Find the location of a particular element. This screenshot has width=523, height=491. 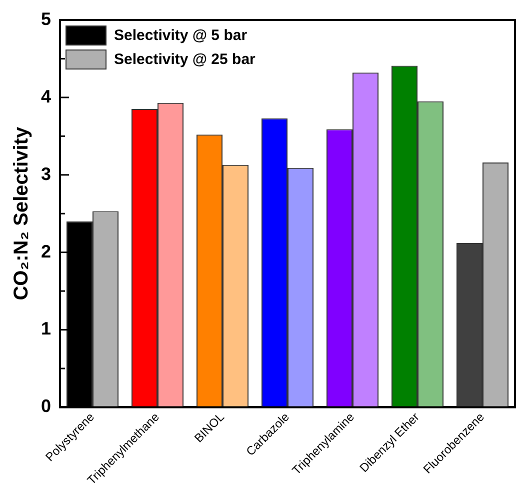

legend-label: Selectivity @ 25 bar is located at coordinates (185, 59).